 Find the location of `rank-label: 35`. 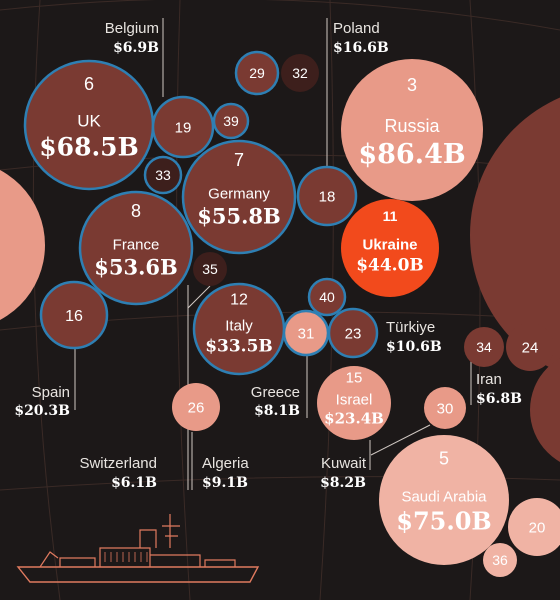

rank-label: 35 is located at coordinates (210, 269).